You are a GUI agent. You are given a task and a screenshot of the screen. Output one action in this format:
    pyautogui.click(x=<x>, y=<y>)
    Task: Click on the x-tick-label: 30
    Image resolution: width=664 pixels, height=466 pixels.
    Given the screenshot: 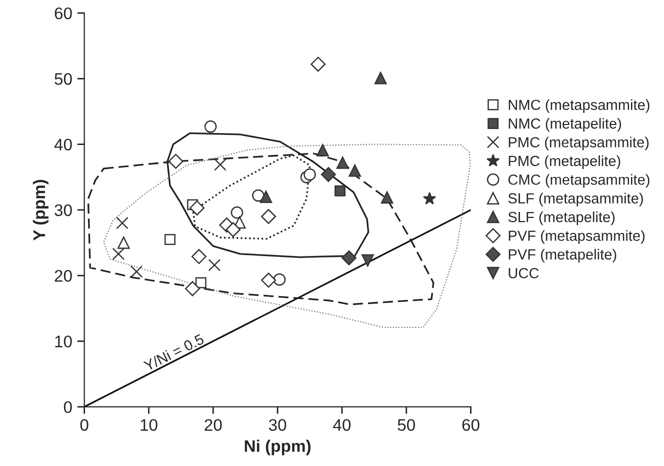 What is the action you would take?
    pyautogui.click(x=277, y=425)
    